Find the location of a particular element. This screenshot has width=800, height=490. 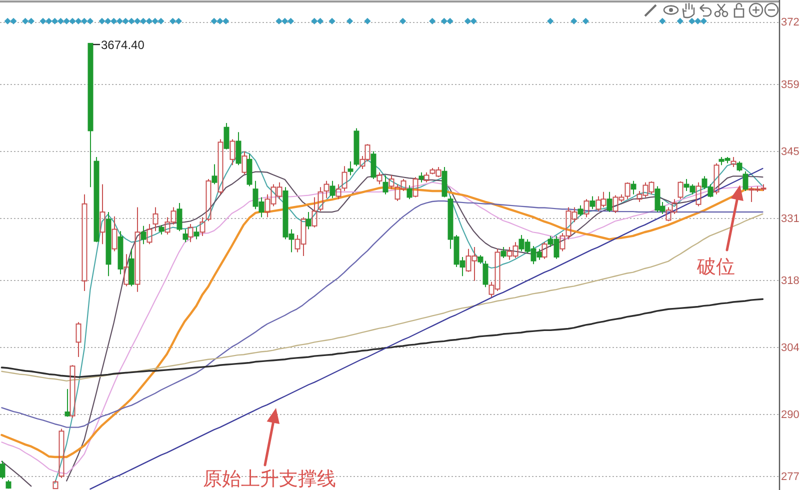

annotation: 破位 is located at coordinates (716, 267).